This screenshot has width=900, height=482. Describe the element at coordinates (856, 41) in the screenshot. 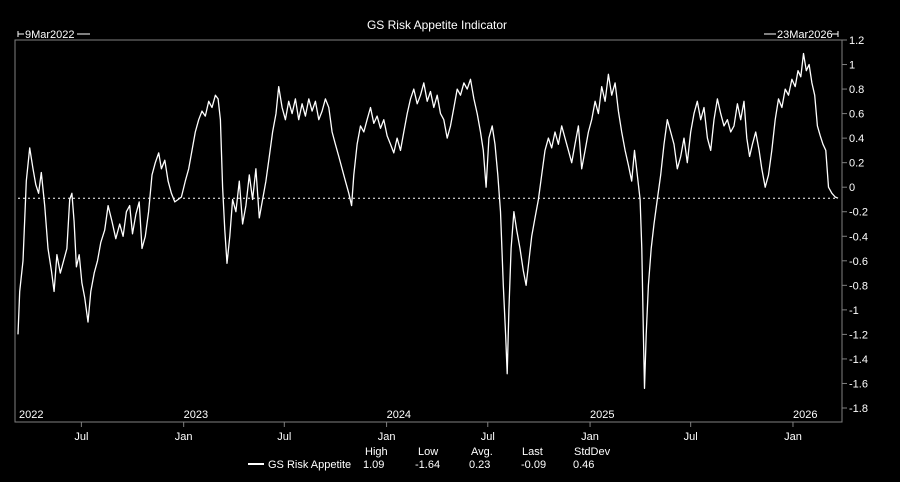

I see `y-tick-label: 1.2` at that location.